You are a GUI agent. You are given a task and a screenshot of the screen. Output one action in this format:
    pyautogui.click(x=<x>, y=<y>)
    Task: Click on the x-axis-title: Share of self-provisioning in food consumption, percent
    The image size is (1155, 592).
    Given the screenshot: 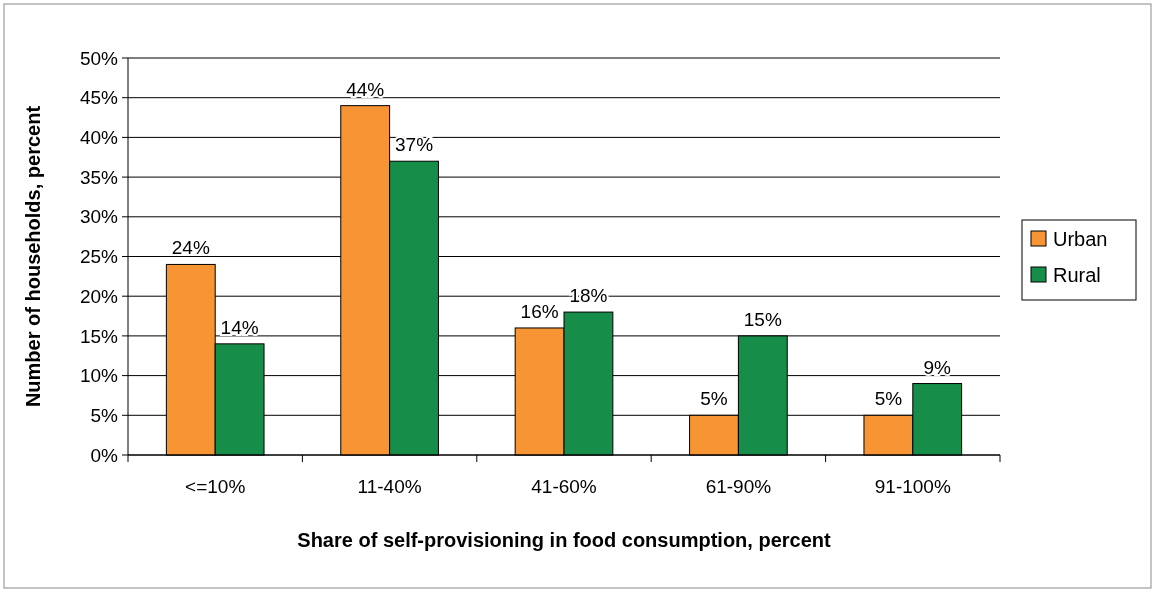 What is the action you would take?
    pyautogui.click(x=564, y=540)
    